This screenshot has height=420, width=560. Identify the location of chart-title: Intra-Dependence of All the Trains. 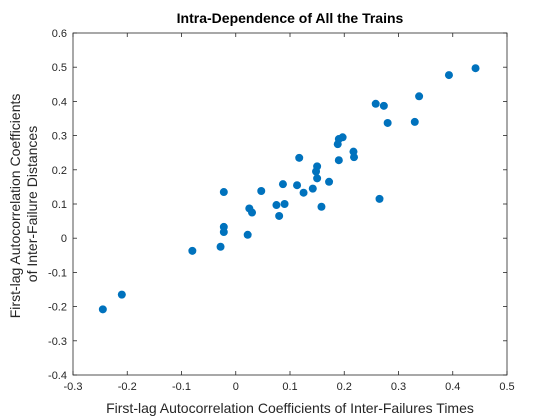
(290, 18).